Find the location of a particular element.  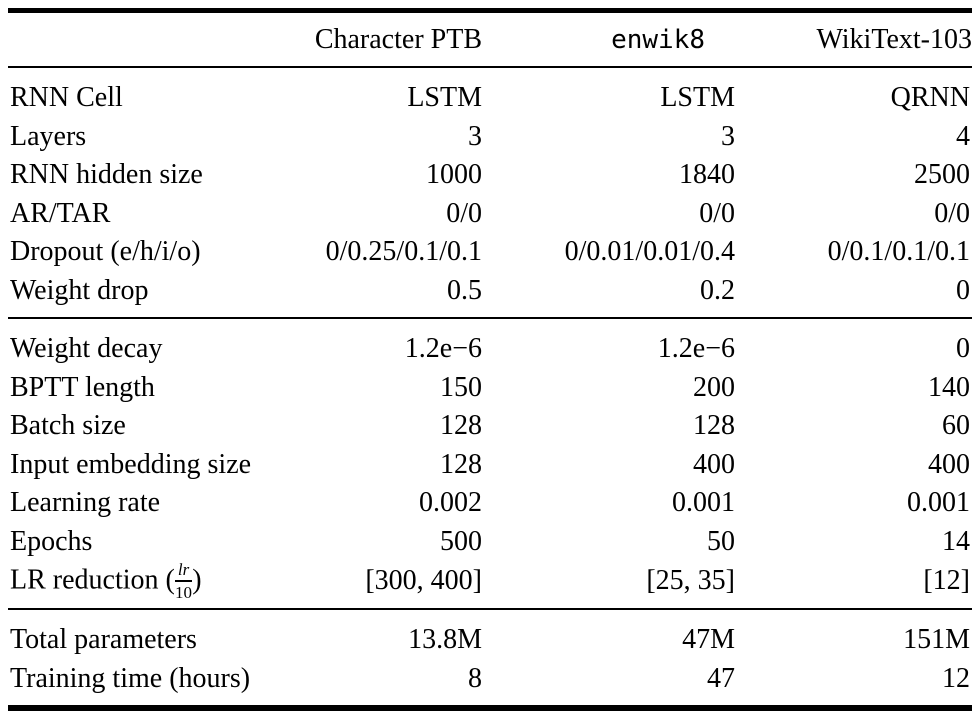

row-label-text: Training time (hours) is located at coordinates (130, 678).